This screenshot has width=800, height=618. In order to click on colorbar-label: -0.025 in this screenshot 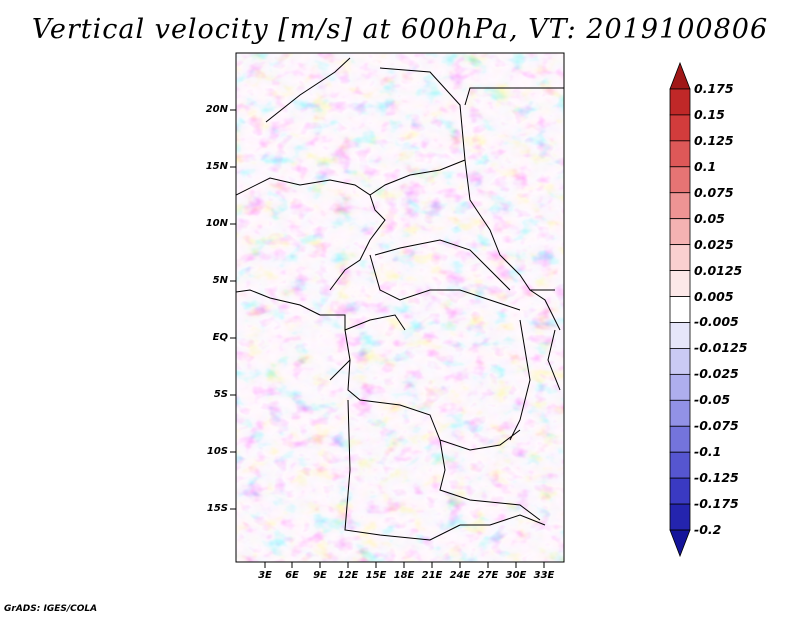, I will do `click(716, 374)`.